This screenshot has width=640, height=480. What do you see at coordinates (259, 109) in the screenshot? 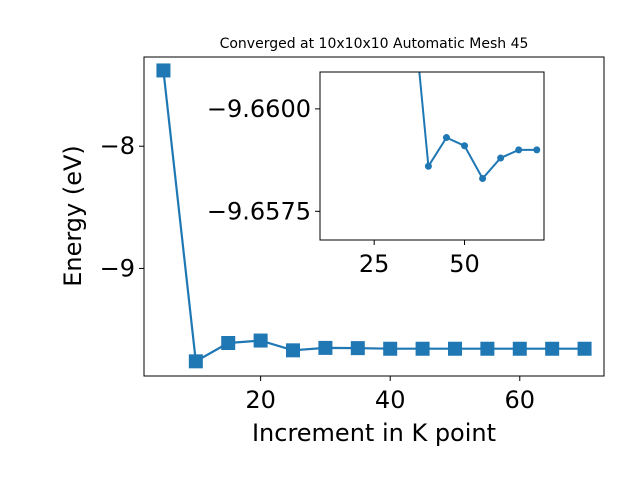
I see `inset-y-tick-label: −9.6600` at bounding box center [259, 109].